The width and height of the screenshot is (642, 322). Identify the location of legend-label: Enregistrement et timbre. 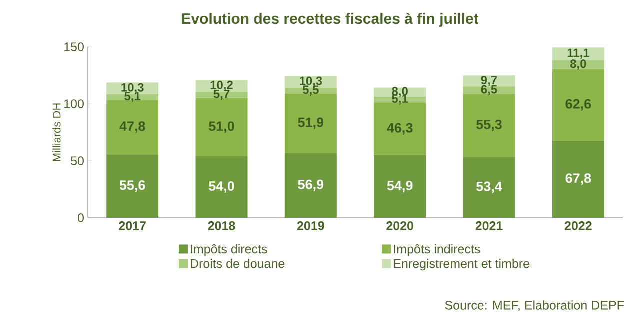
(462, 265).